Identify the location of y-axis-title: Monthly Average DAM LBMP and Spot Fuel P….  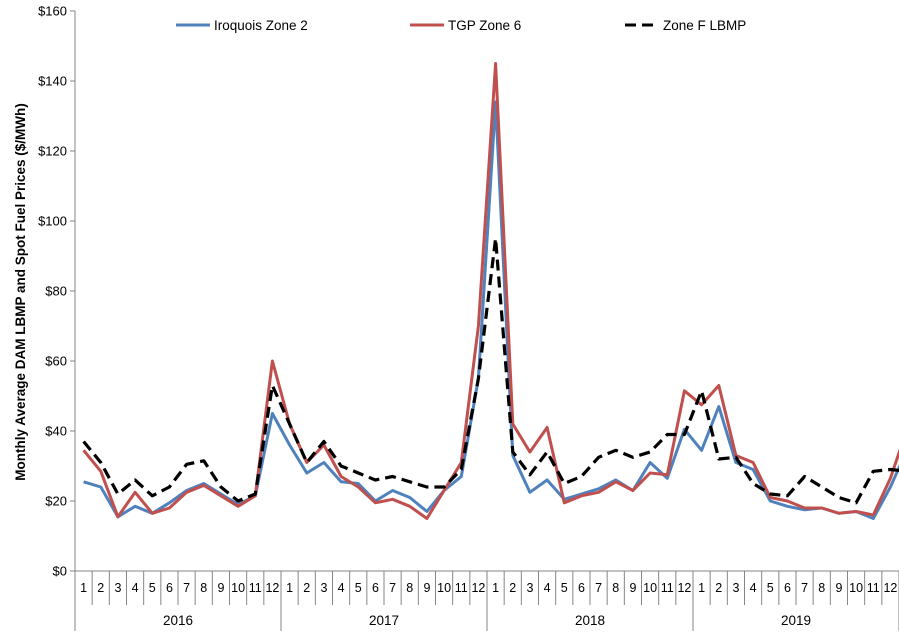
(20, 292).